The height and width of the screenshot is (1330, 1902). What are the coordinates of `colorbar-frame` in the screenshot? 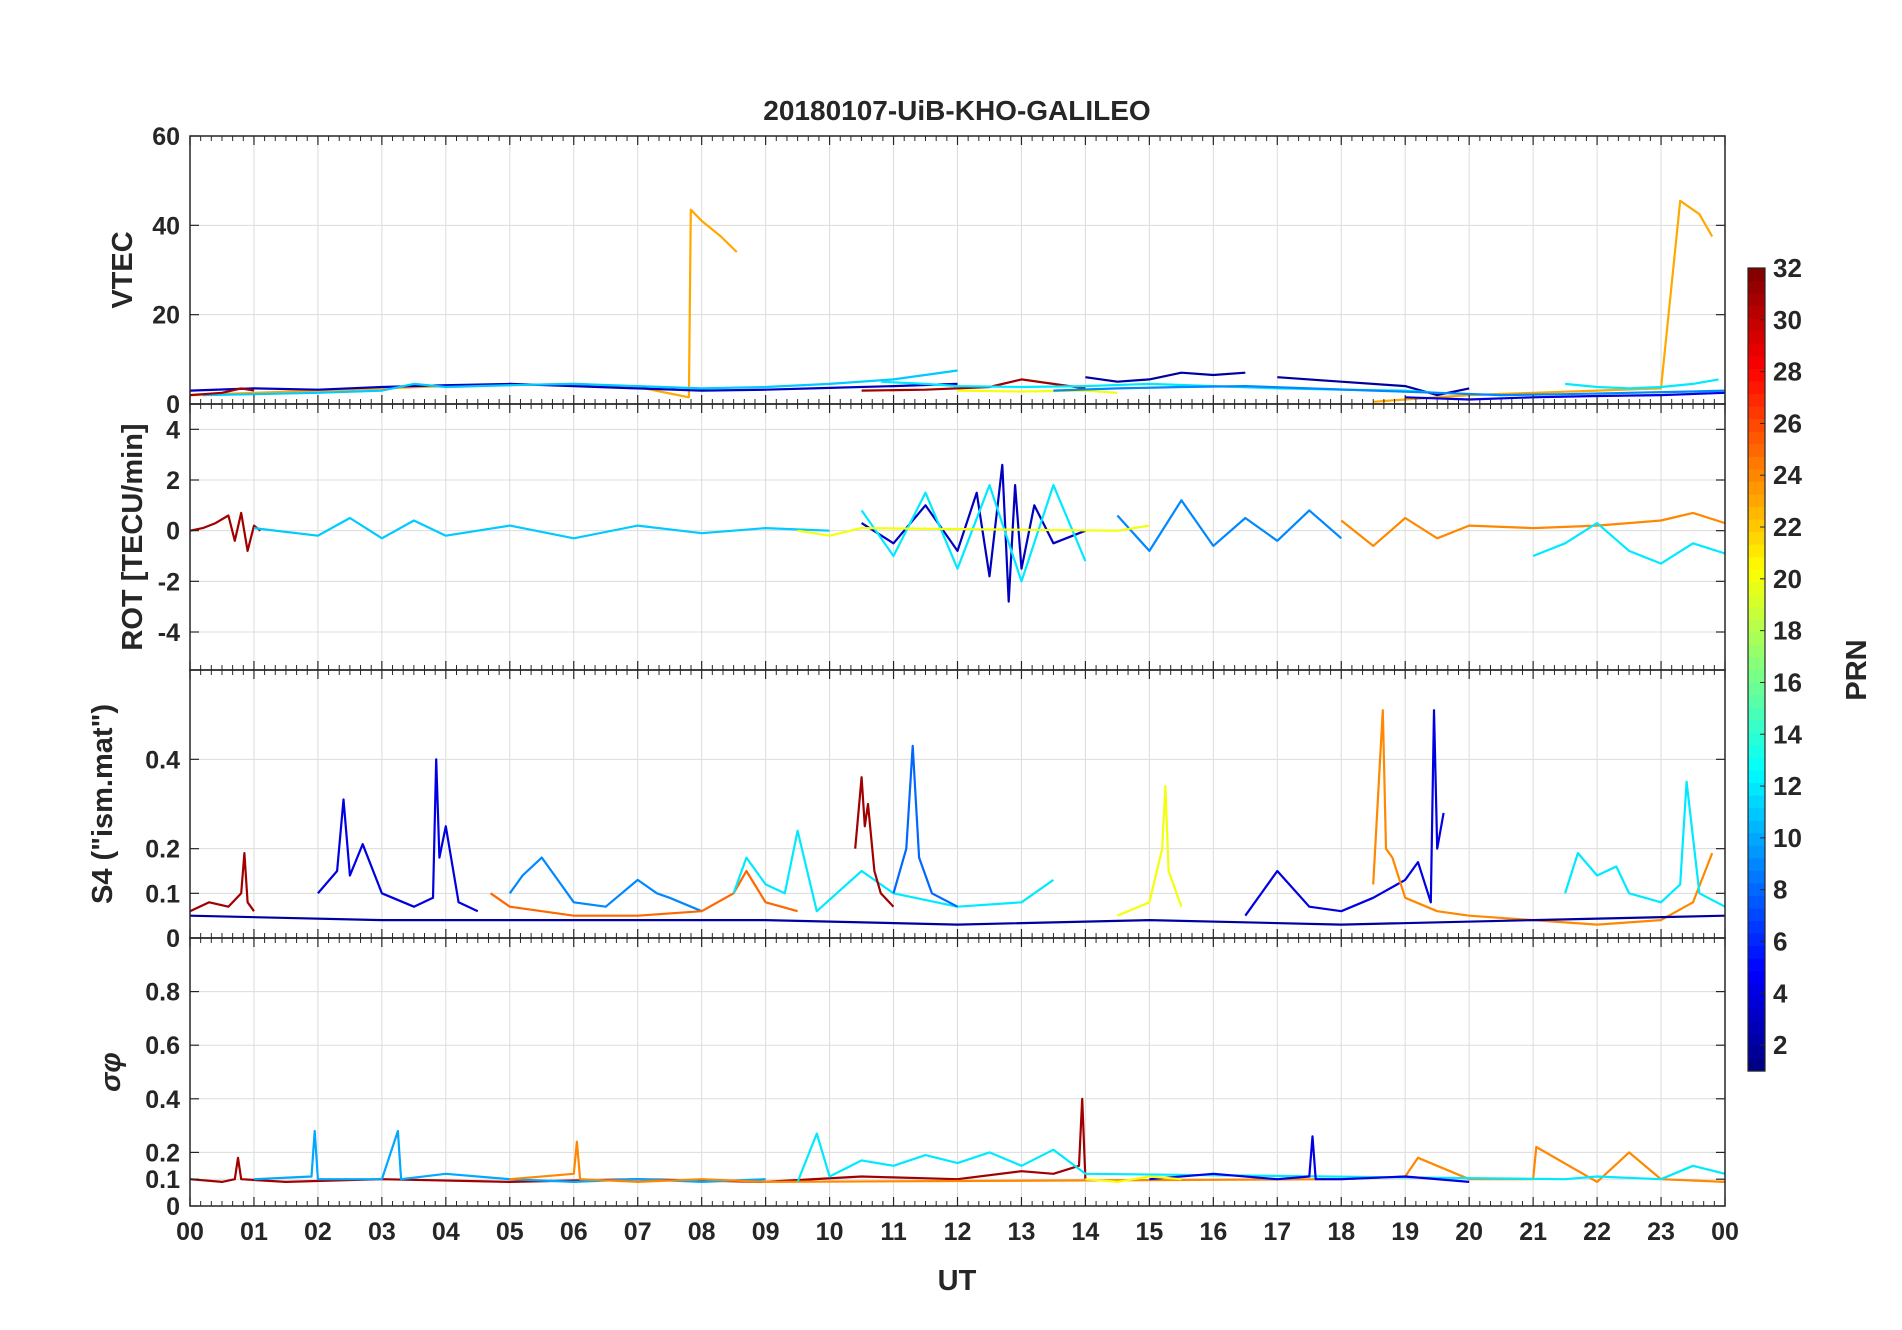 It's located at (1756, 669).